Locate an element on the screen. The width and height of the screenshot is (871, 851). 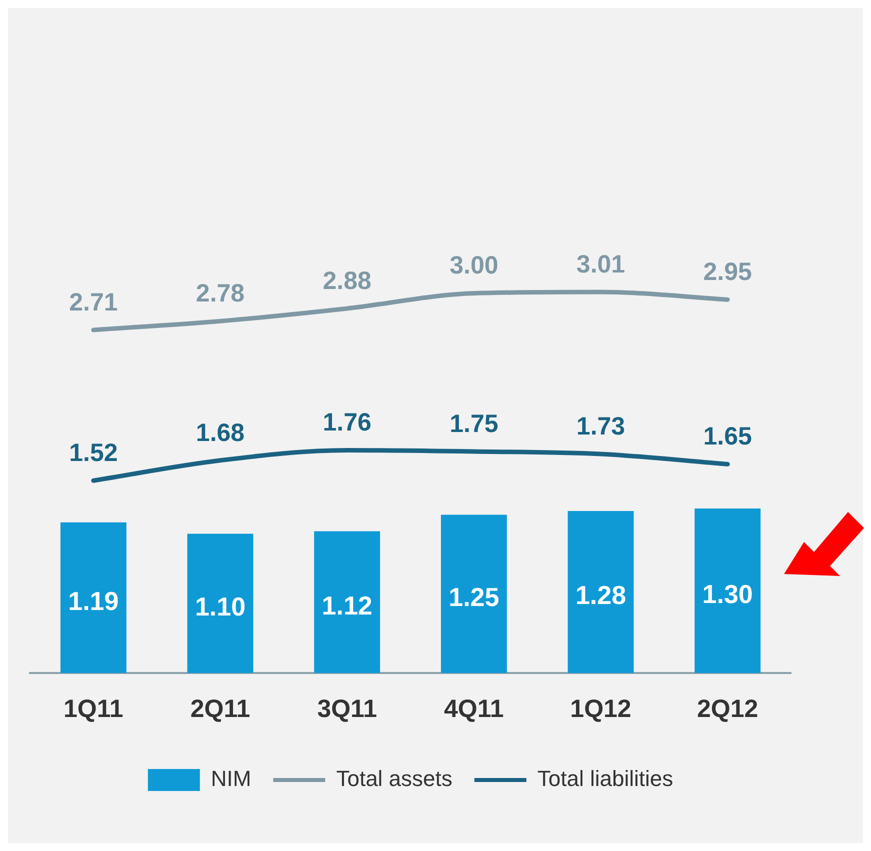
data-label: 1.68 is located at coordinates (220, 432).